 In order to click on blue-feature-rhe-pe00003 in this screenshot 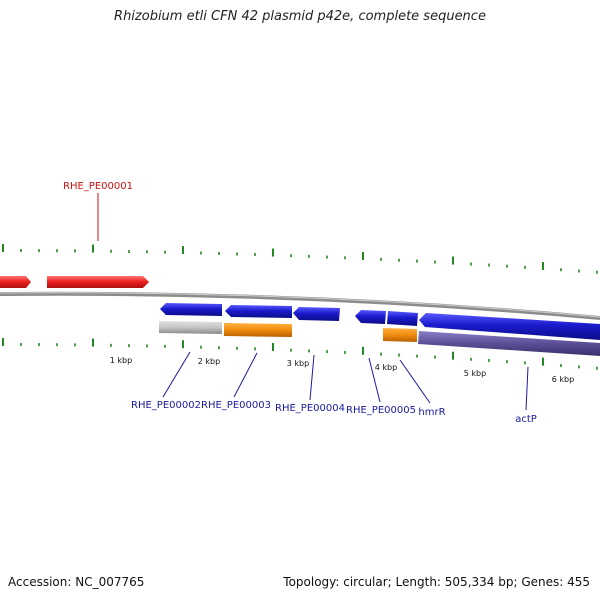, I will do `click(258, 311)`.